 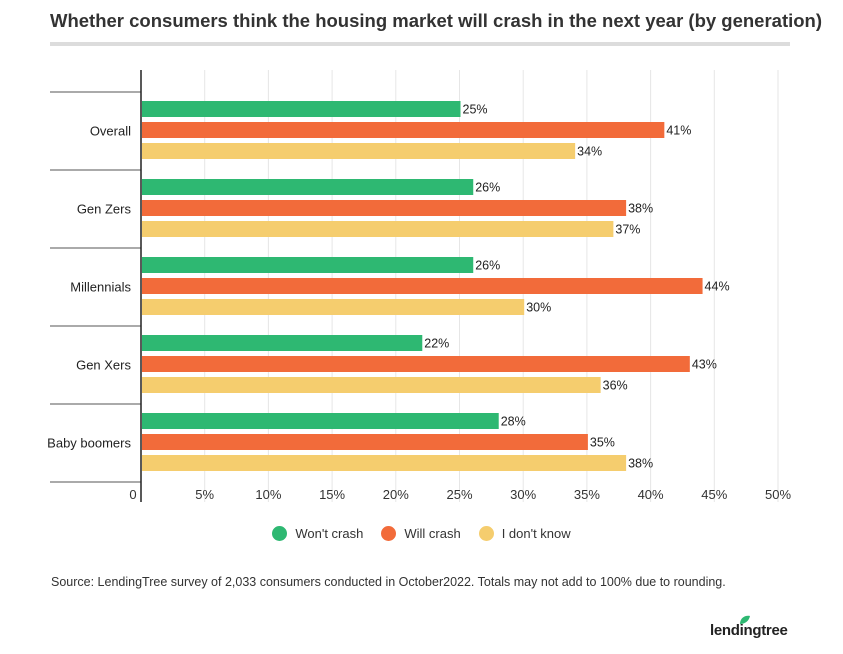 What do you see at coordinates (100, 287) in the screenshot?
I see `category-label: Millennials` at bounding box center [100, 287].